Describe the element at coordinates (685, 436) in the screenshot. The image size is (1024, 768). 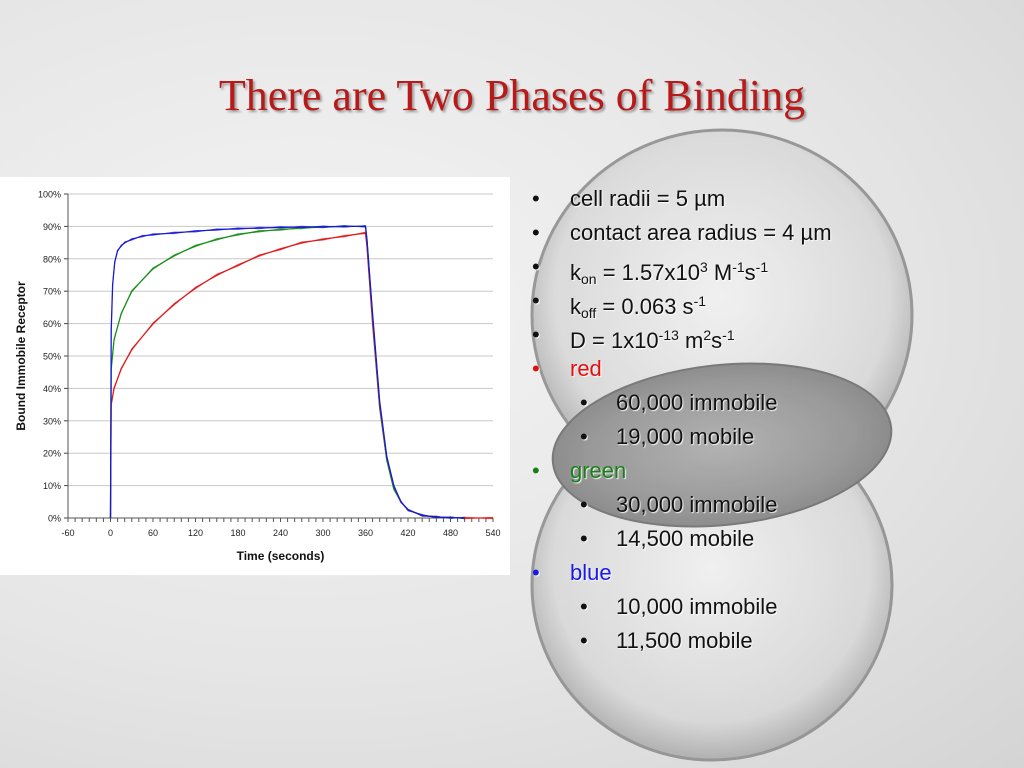
I see `bullet-text: 19,000 mobile` at that location.